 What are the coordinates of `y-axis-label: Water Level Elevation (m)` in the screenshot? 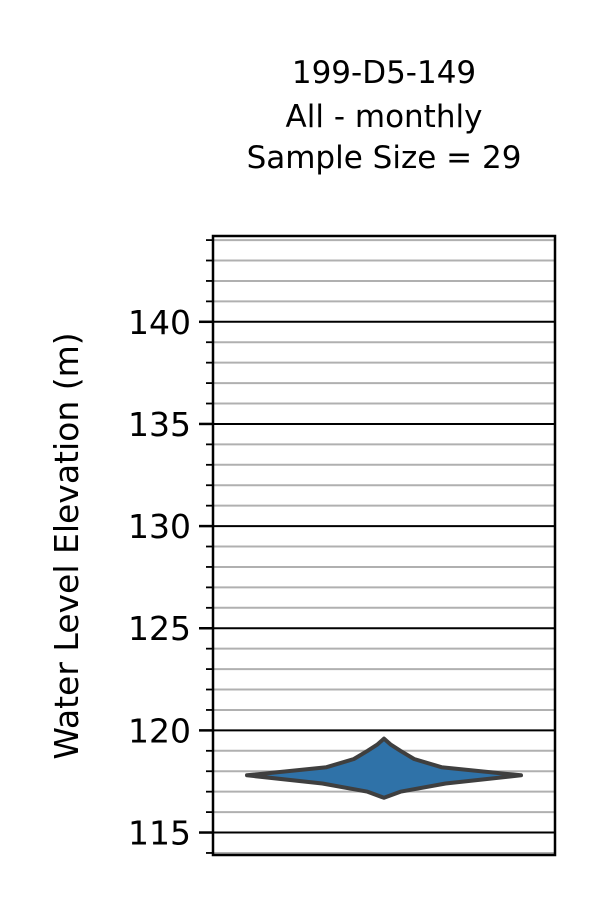 It's located at (66, 545).